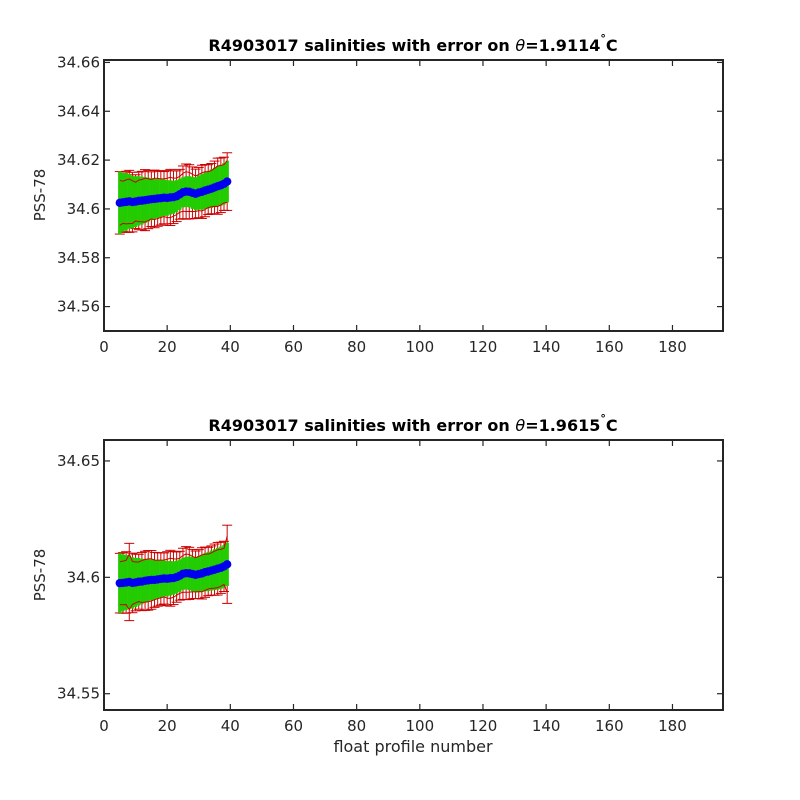 The height and width of the screenshot is (800, 800). I want to click on top-x-tick-label: 60, so click(293, 347).